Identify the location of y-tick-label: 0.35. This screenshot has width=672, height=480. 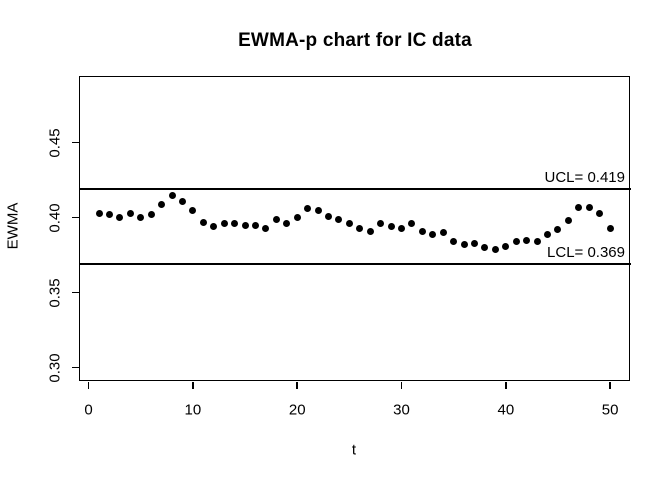
(55, 293).